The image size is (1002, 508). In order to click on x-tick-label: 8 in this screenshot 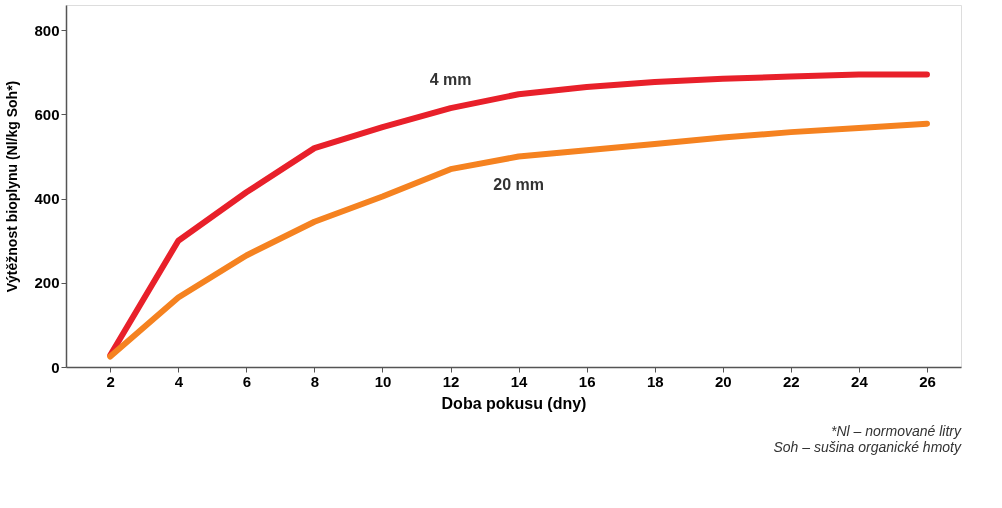, I will do `click(315, 381)`.